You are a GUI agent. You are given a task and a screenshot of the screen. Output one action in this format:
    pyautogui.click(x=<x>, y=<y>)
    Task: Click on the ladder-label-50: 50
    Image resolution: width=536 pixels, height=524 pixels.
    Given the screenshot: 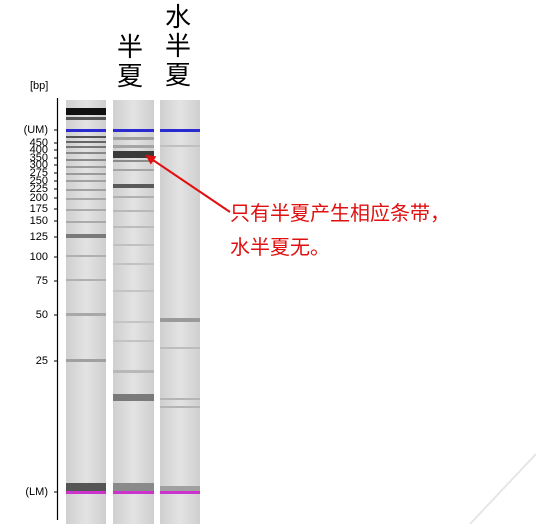 What is the action you would take?
    pyautogui.click(x=41, y=315)
    